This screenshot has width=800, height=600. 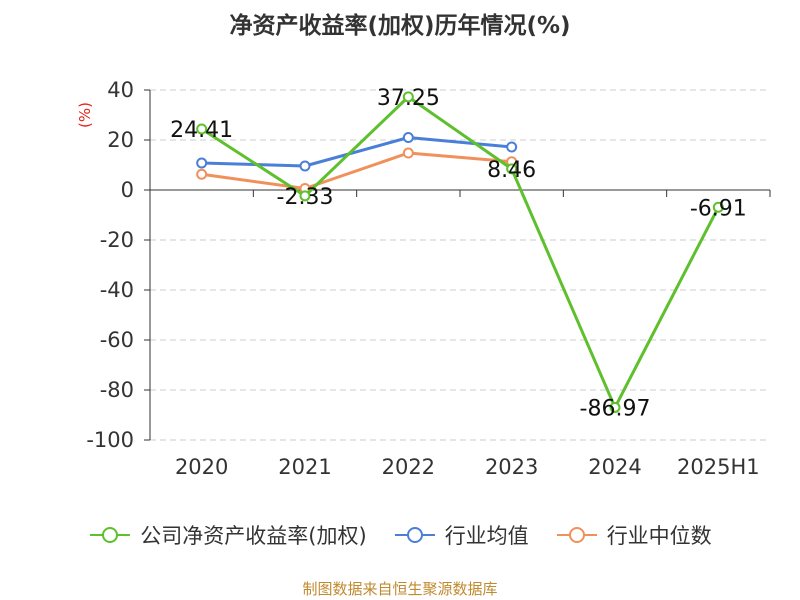 I want to click on legend: 公司净资产收益率(加权) 行业均值 行业中位数, so click(x=400, y=535).